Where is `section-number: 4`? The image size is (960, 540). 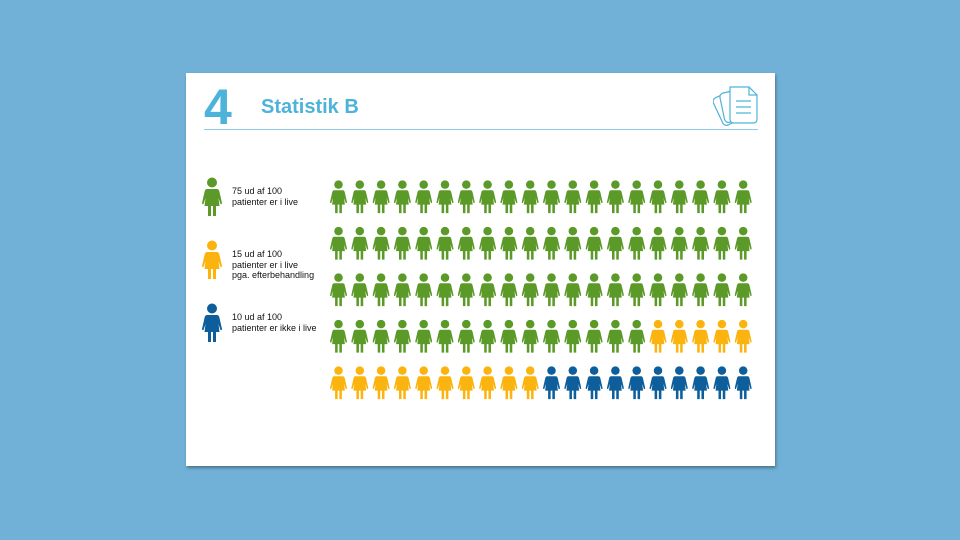 section-number: 4 is located at coordinates (218, 107).